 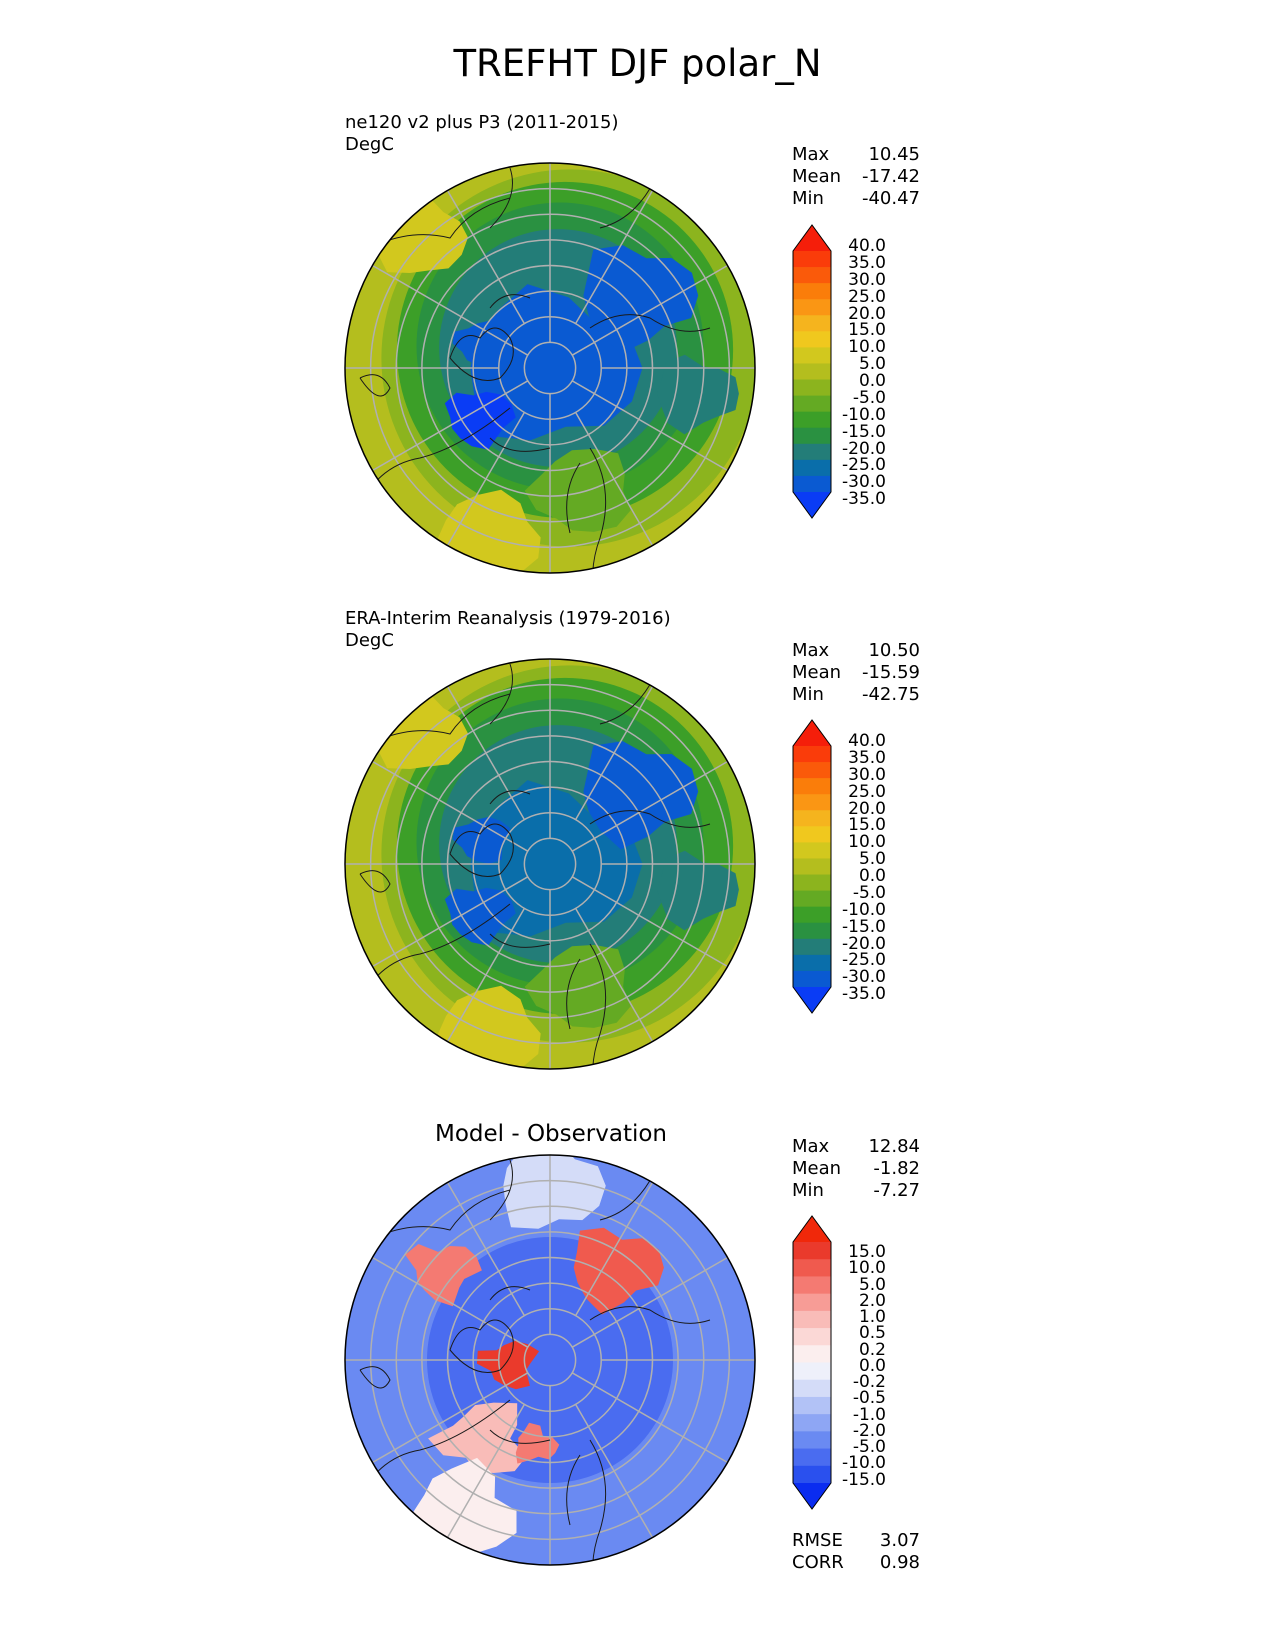 I want to click on colorbar-tick-label: 15.0, so click(x=867, y=825).